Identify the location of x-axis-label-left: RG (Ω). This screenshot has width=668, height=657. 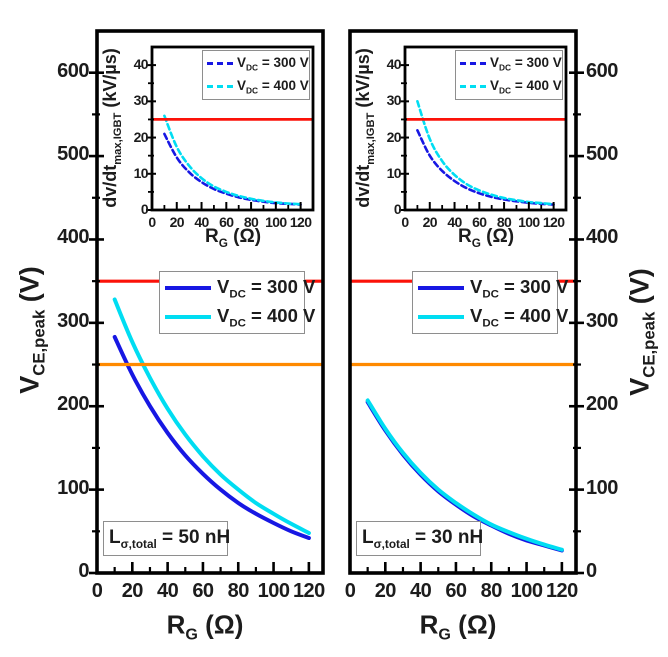
(205, 626).